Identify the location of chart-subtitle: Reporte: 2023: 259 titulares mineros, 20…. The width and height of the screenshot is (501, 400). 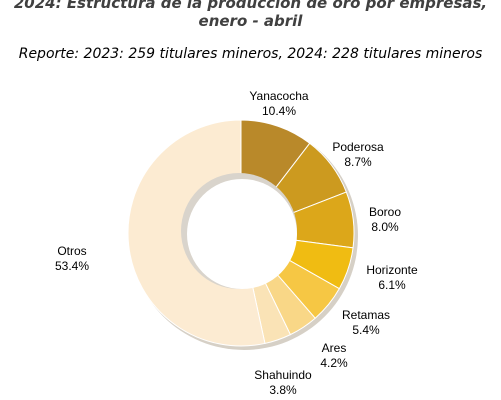
(250, 54).